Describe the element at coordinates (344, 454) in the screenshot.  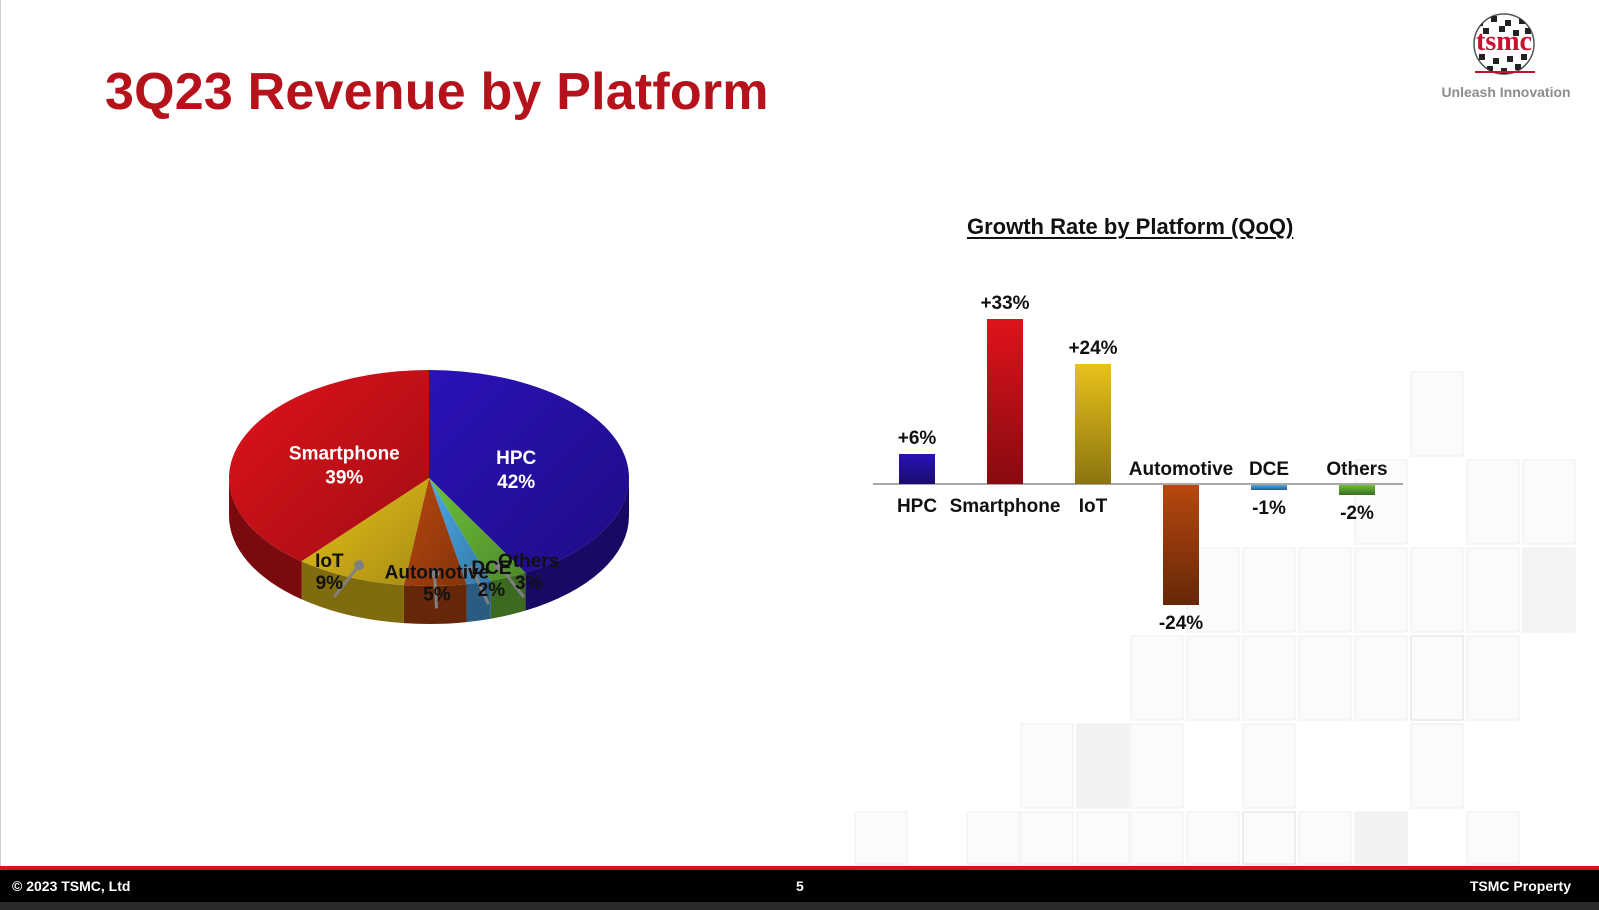
I see `pie-label-smartphone: Smartphone` at that location.